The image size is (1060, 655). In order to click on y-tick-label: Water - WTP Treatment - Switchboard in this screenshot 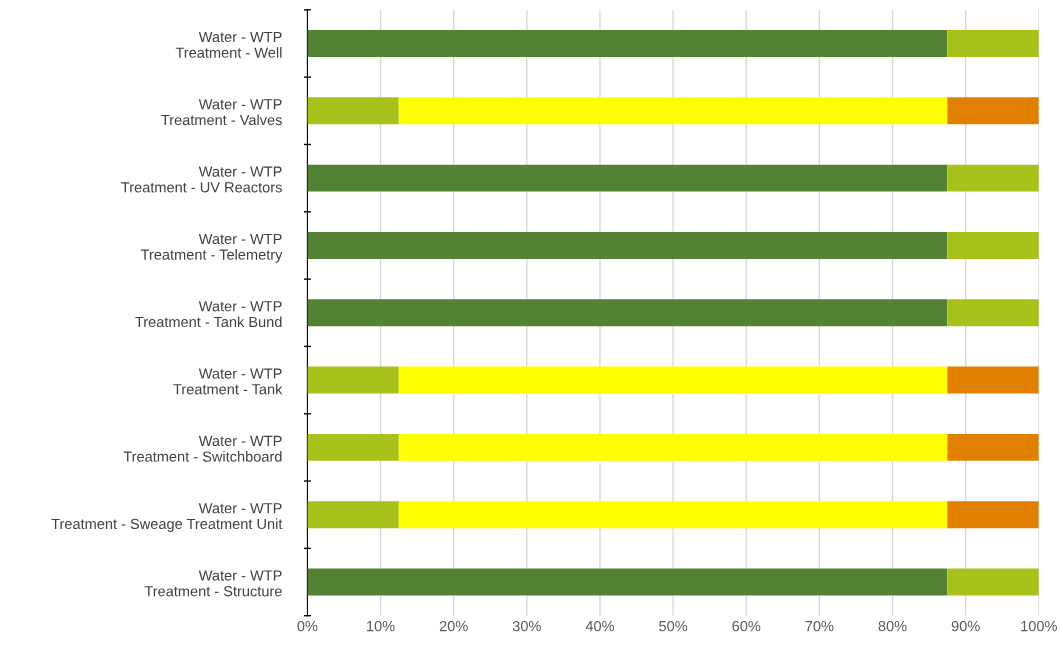, I will do `click(202, 448)`.